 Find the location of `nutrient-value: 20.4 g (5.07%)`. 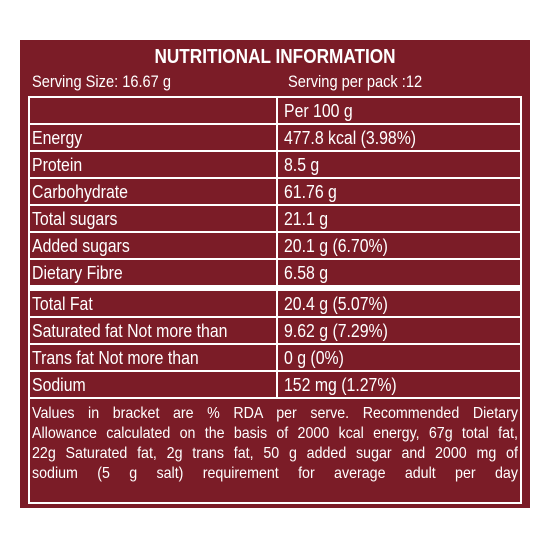

nutrient-value: 20.4 g (5.07%) is located at coordinates (336, 304).